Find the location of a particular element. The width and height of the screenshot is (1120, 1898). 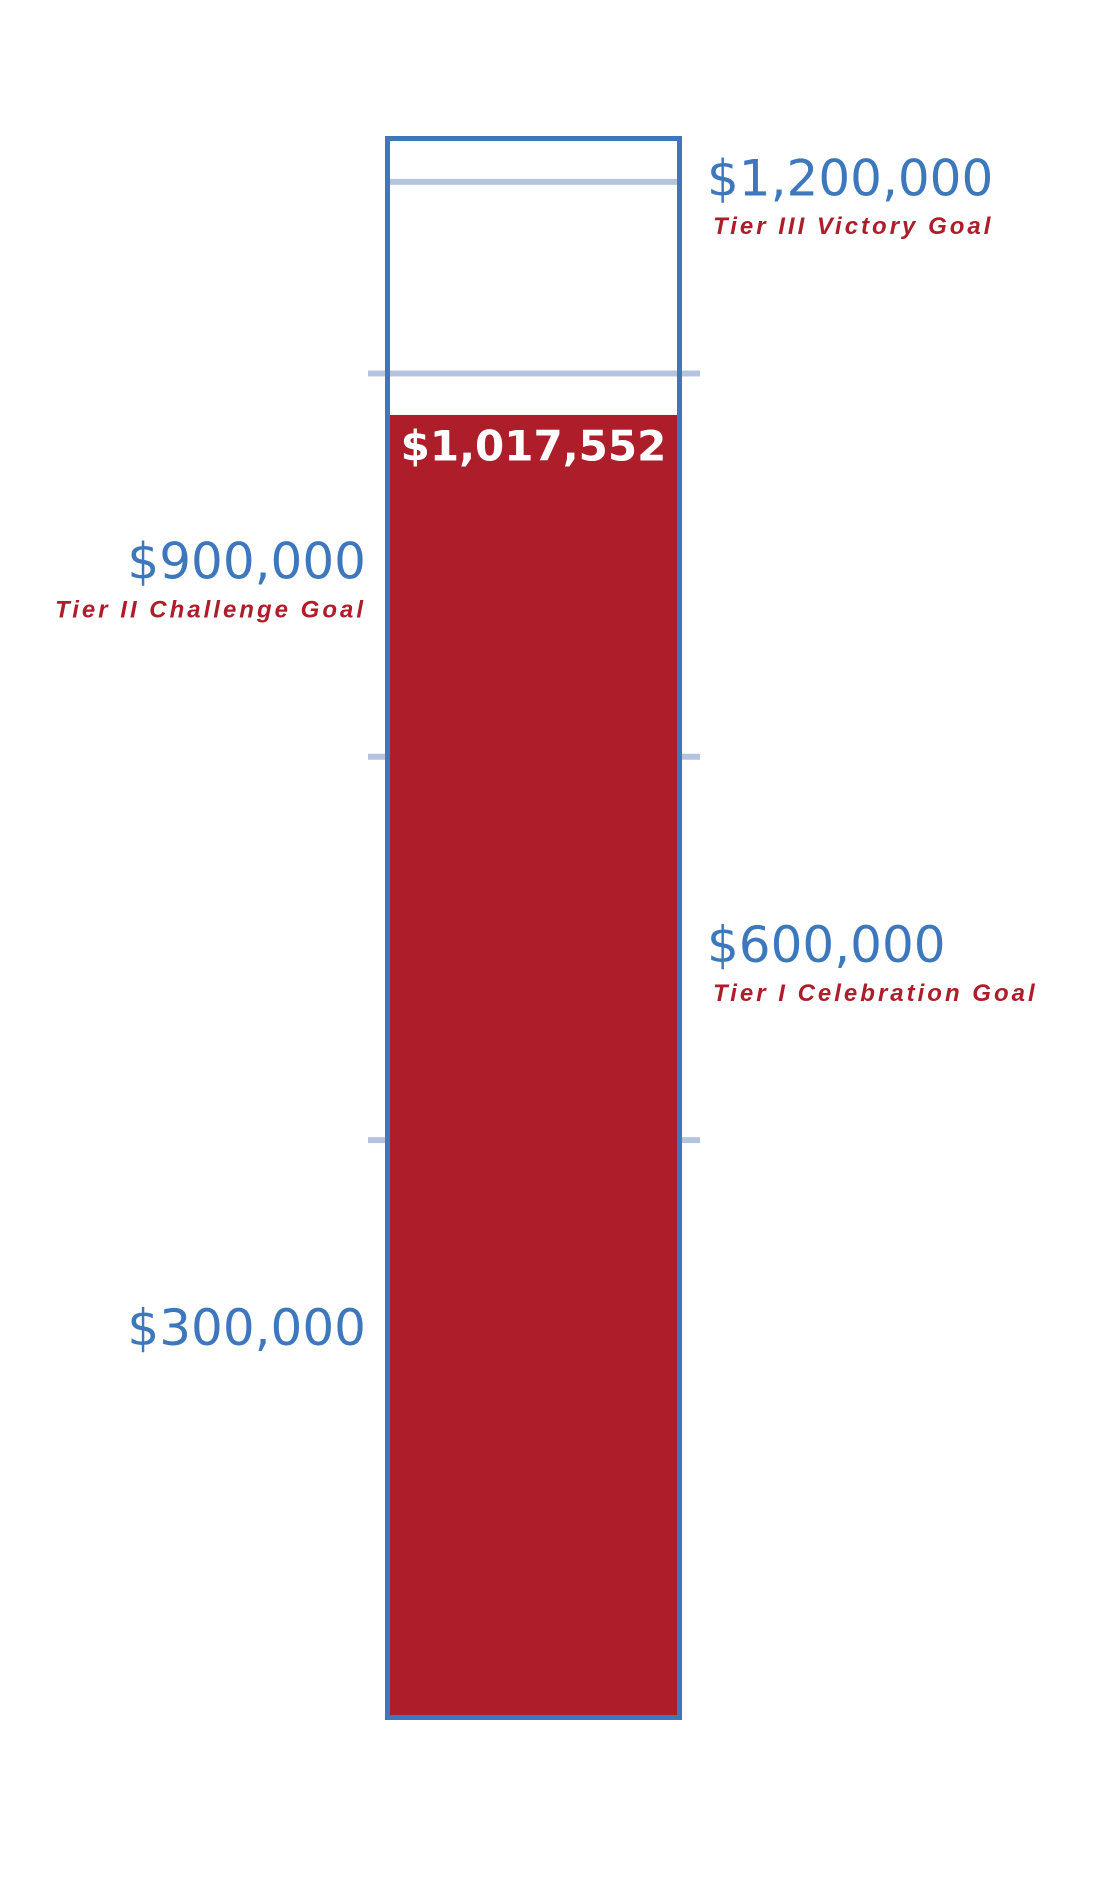

goal-label: Tier III Victory Goal is located at coordinates (853, 226).